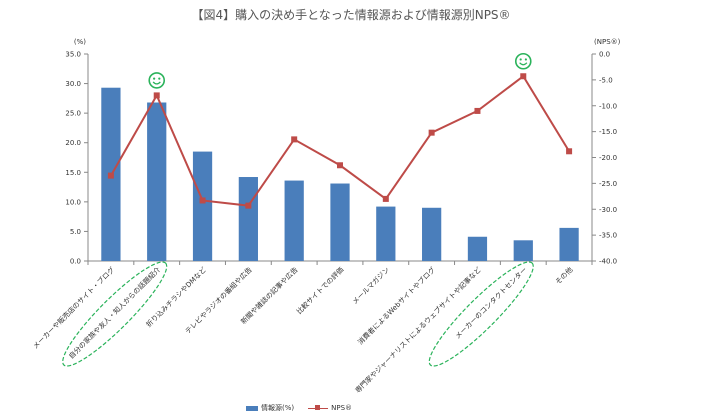 The height and width of the screenshot is (417, 702). What do you see at coordinates (608, 106) in the screenshot?
I see `right-tick-label: -10.0` at bounding box center [608, 106].